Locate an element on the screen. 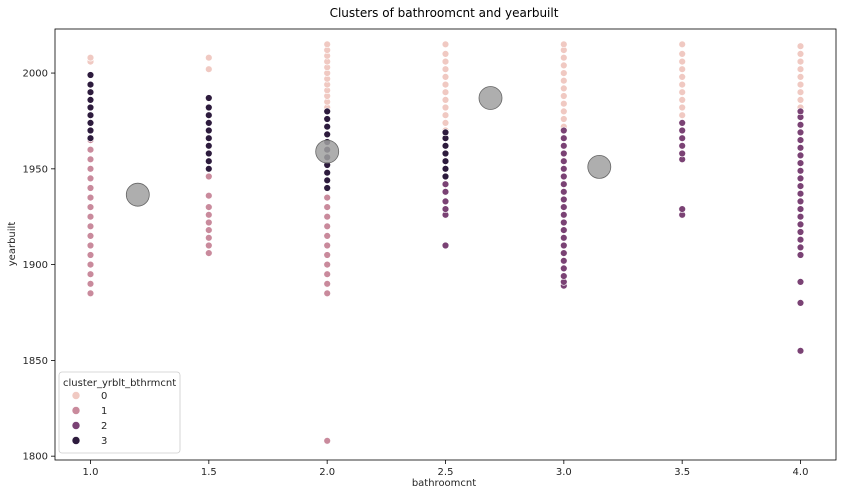 The image size is (842, 496). x-axis-title: bathroomcnt is located at coordinates (444, 483).